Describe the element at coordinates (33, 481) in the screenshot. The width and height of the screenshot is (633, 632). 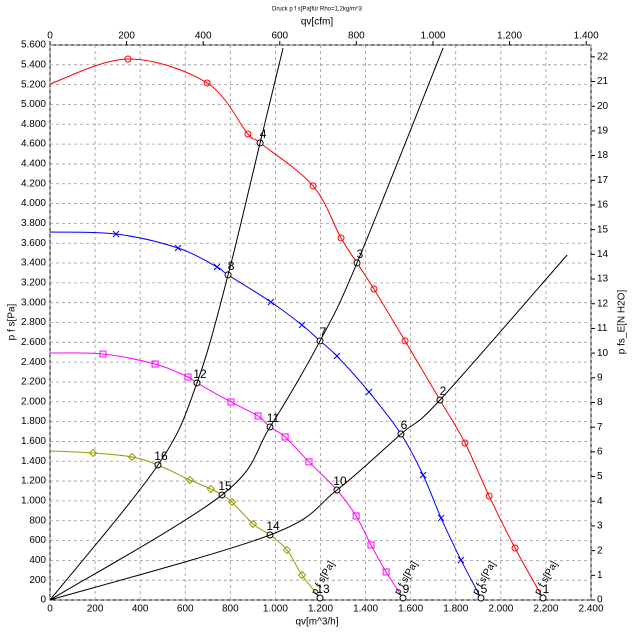
I see `y-tick-label: 1.200` at that location.